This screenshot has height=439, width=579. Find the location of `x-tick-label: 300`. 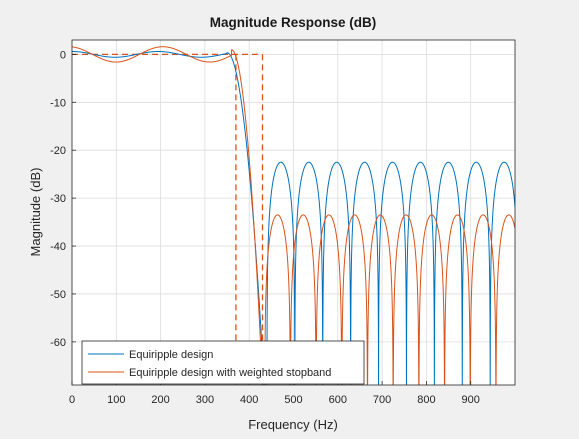

x-tick-label: 300 is located at coordinates (205, 400).